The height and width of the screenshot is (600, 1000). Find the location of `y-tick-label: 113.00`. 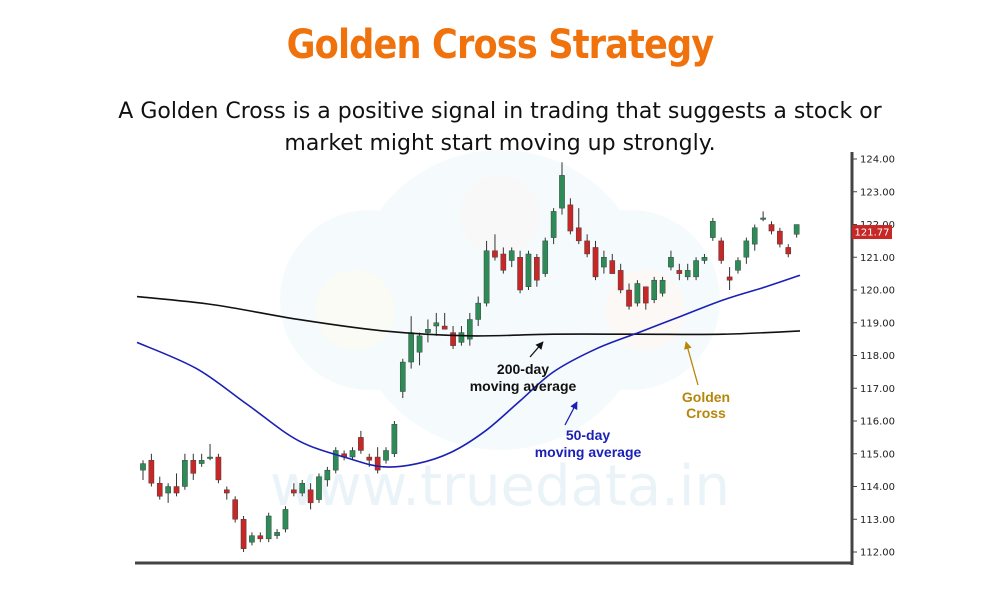

y-tick-label: 113.00 is located at coordinates (877, 520).